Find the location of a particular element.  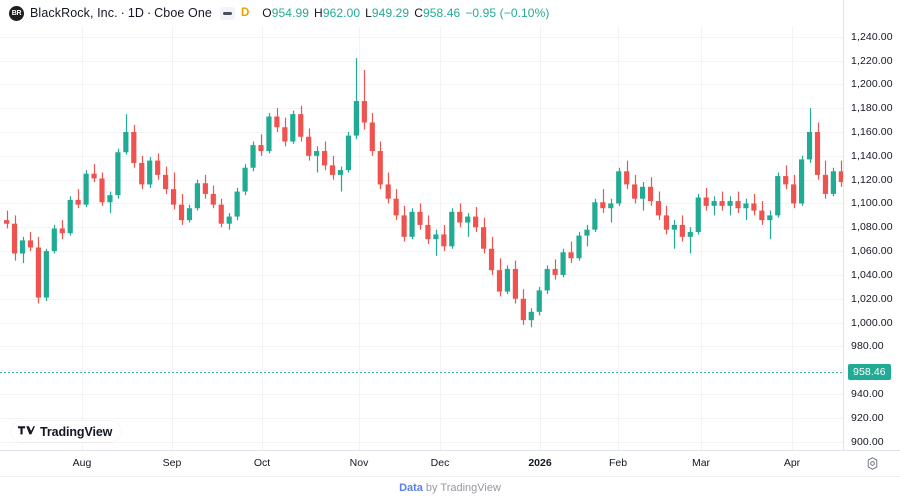

symbol-name: BlackRock, Inc. is located at coordinates (74, 13).